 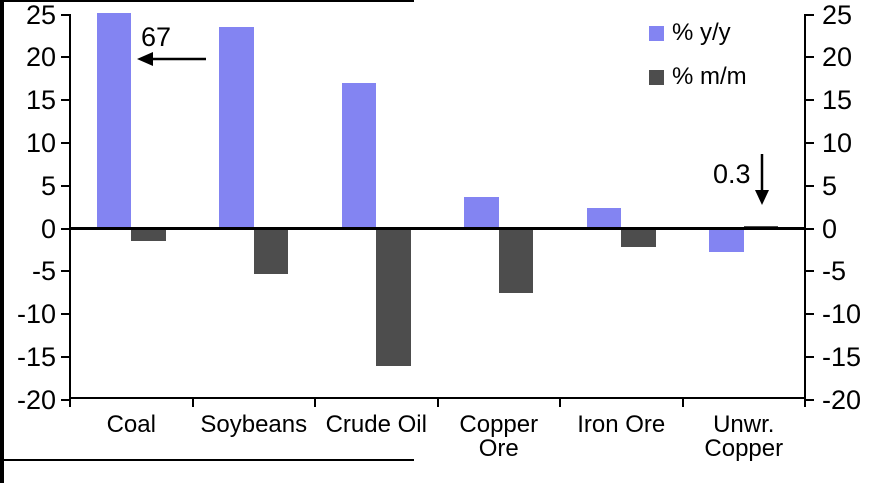 I want to click on bar-m-m-coal, so click(x=148, y=235).